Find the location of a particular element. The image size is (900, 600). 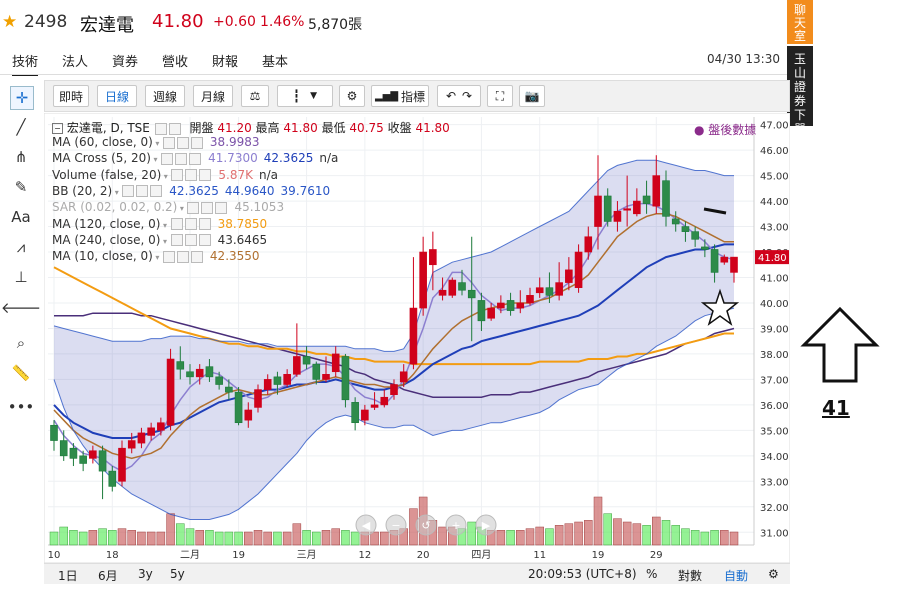

legend-indicator-row: Volume (false, 20) ▾ 5.87K n/a is located at coordinates (165, 175).